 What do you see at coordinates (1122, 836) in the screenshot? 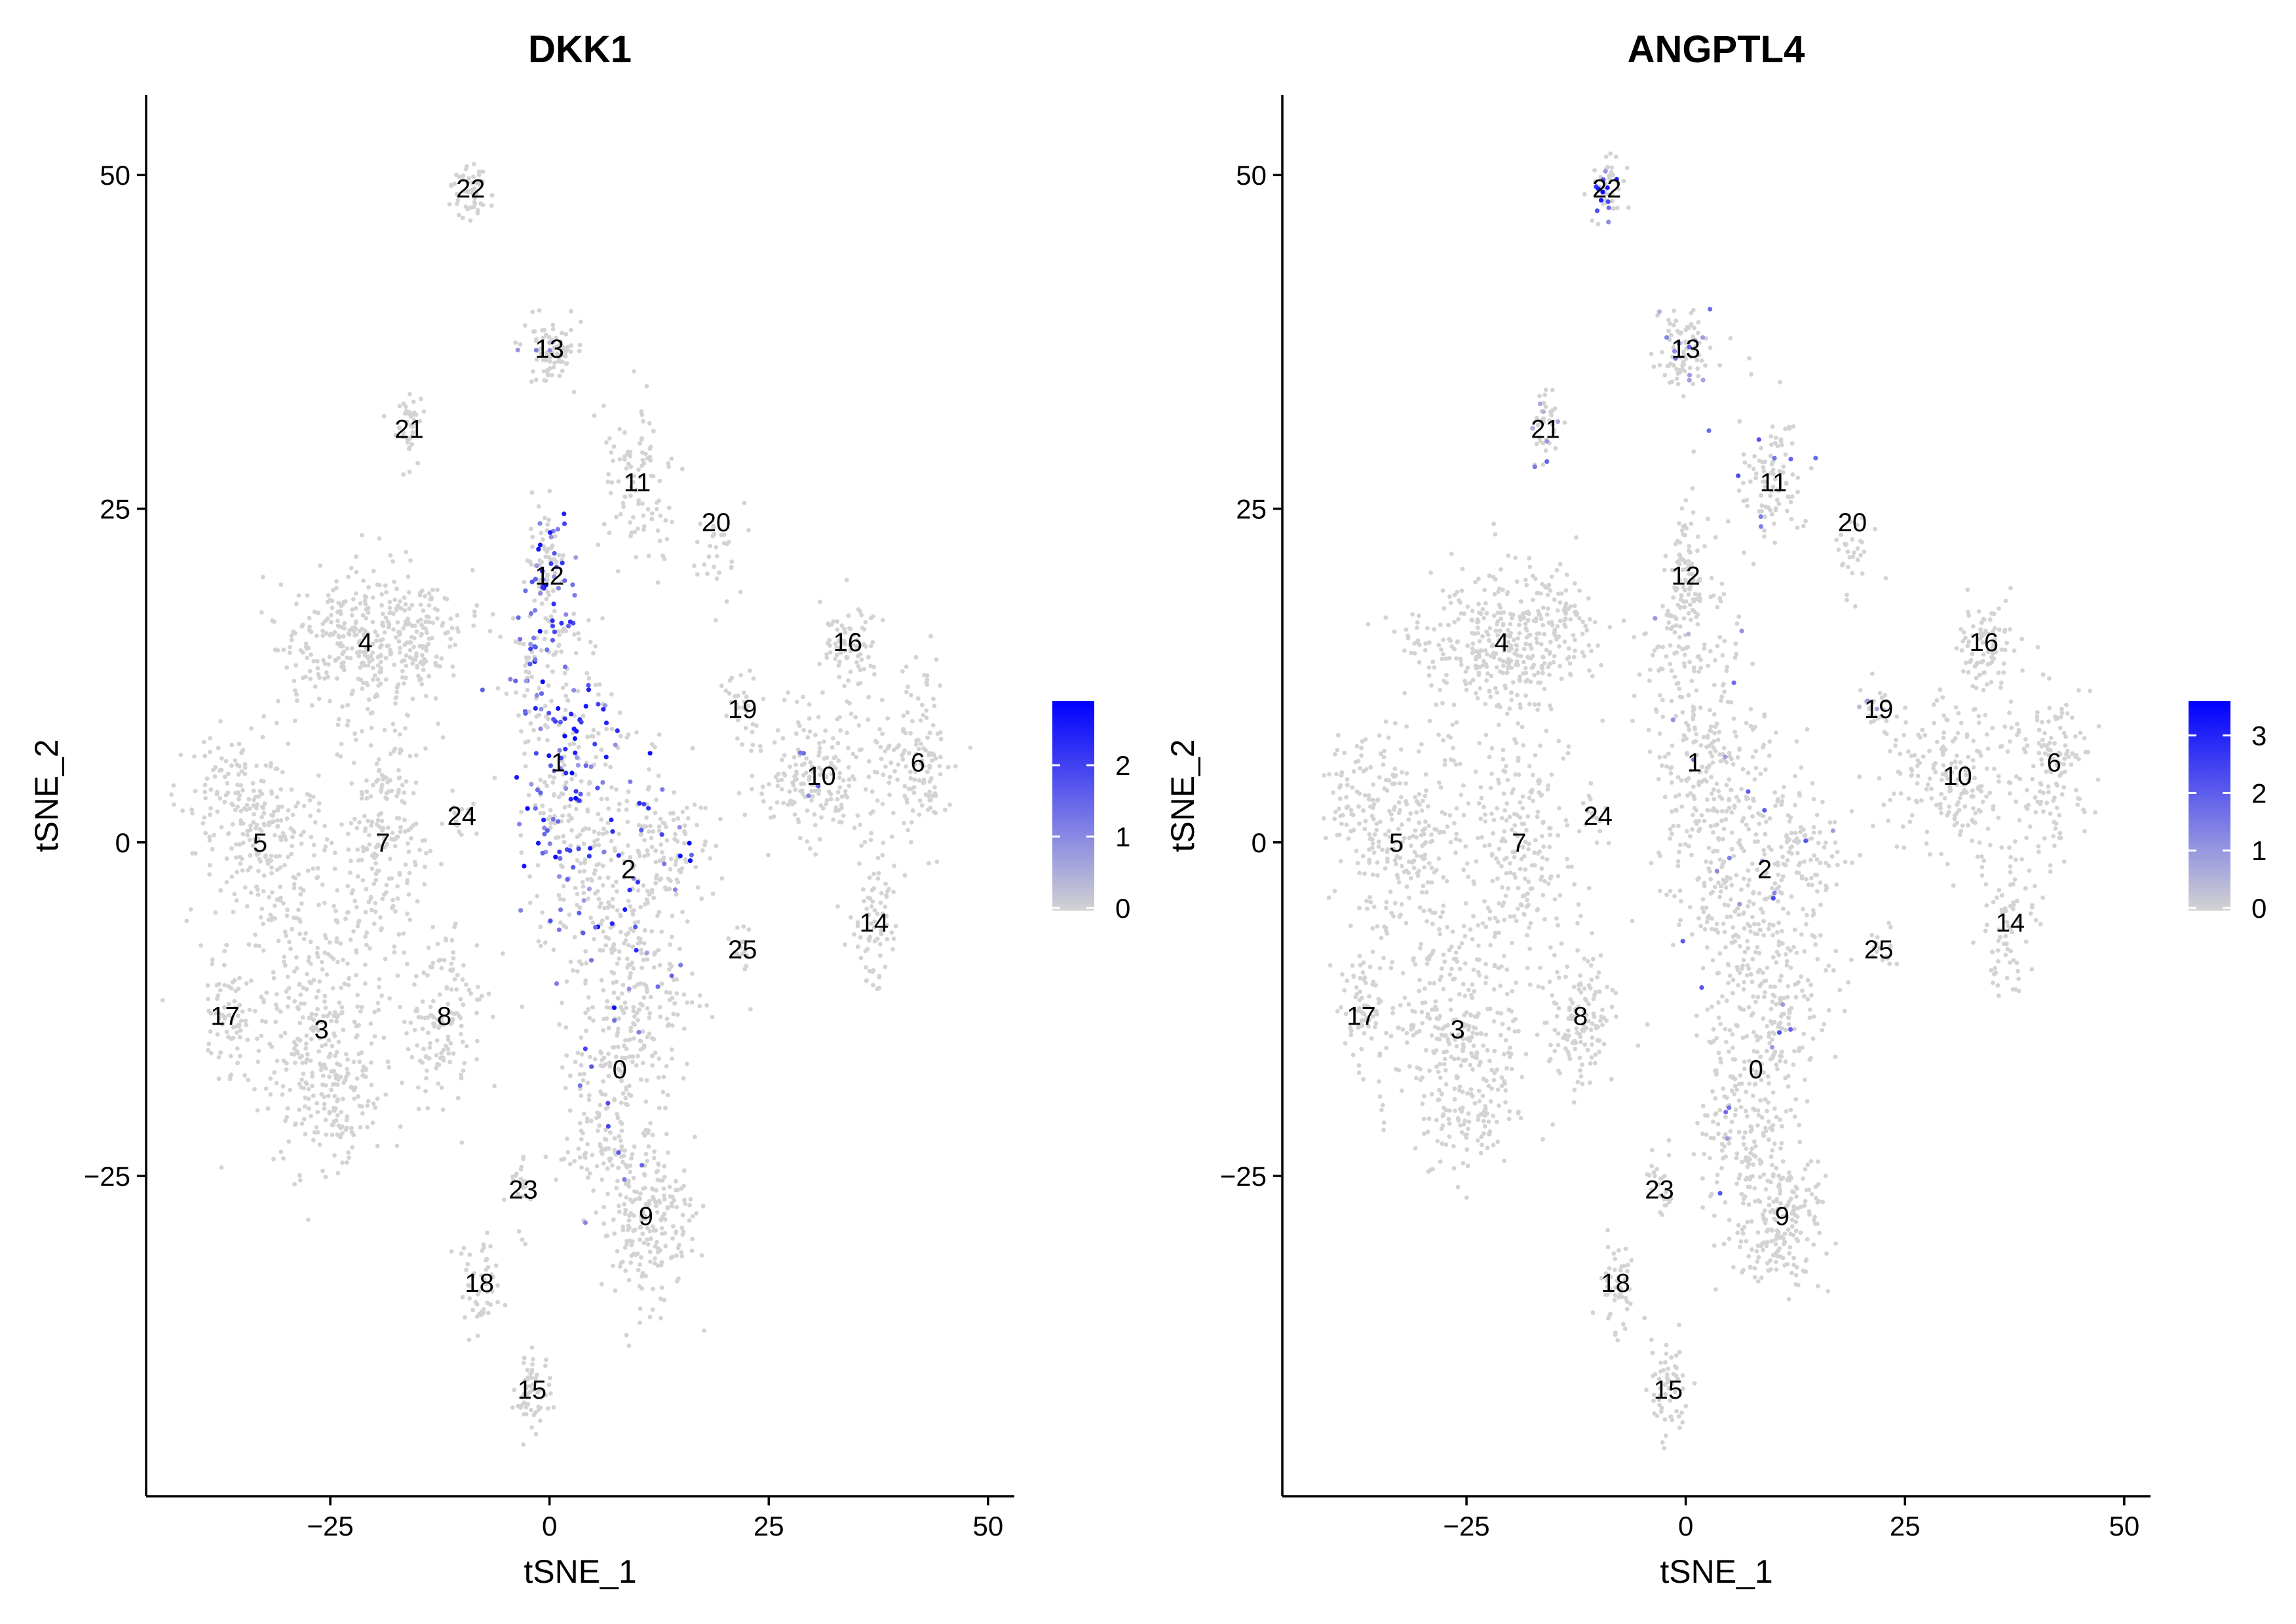
I see `colorbar-tick-label: 1` at bounding box center [1122, 836].